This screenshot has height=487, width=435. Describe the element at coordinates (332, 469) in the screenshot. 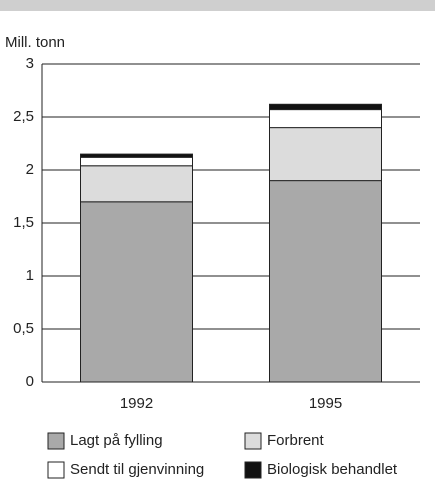

I see `legend-label: Biologisk behandlet` at that location.